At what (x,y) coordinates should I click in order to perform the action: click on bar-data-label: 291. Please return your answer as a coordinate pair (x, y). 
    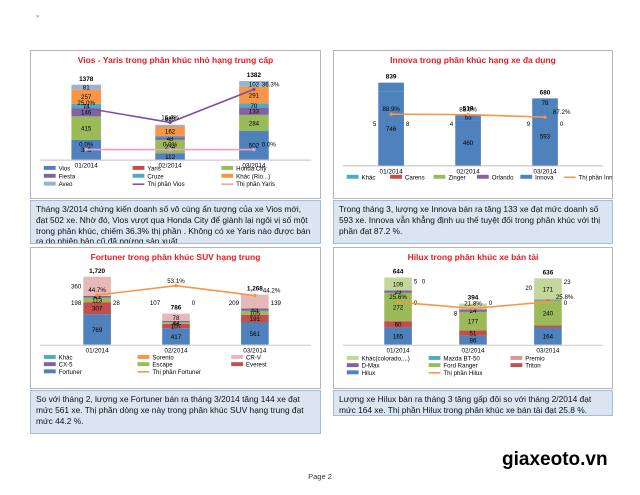
    Looking at the image, I should click on (254, 96).